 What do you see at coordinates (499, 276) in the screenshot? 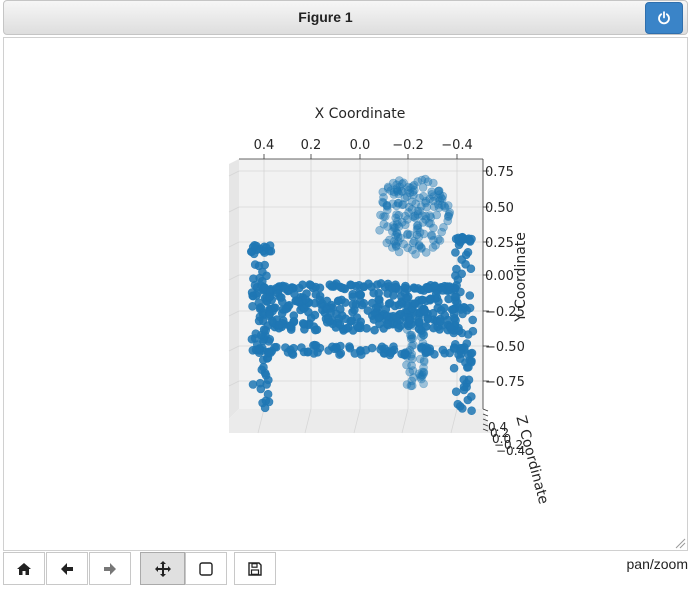
I see `y-tick-label: 0.00` at bounding box center [499, 276].